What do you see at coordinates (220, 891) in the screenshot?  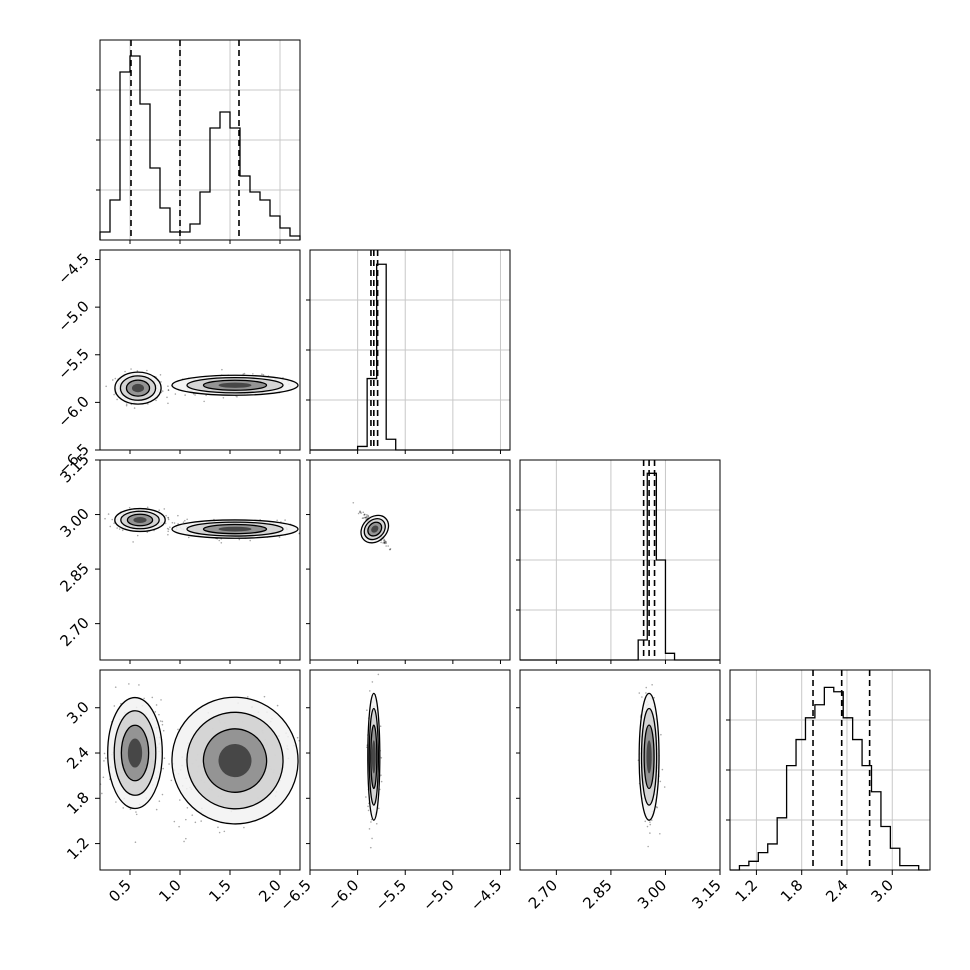 I see `x-tick-label: 1.5` at bounding box center [220, 891].